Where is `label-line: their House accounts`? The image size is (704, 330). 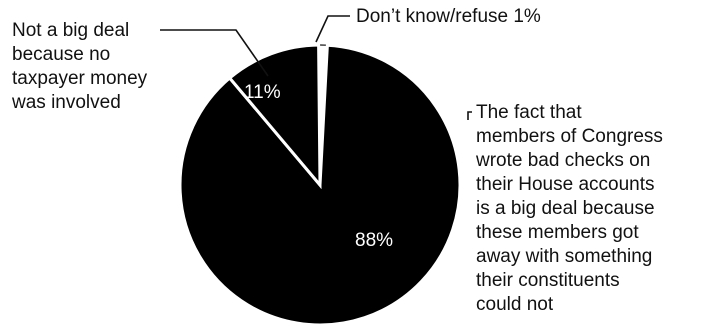
label-line: their House accounts is located at coordinates (565, 184).